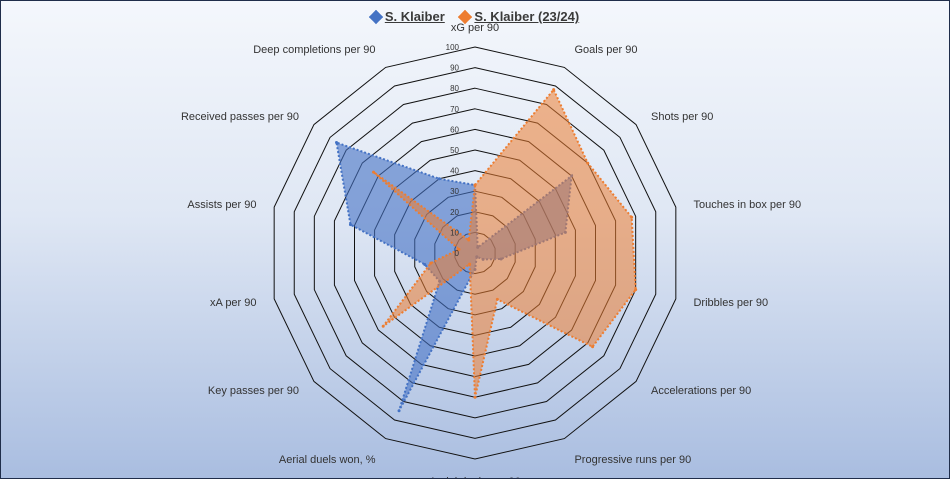 Image resolution: width=950 pixels, height=479 pixels. I want to click on axis-label-12: Assists per 90, so click(221, 205).